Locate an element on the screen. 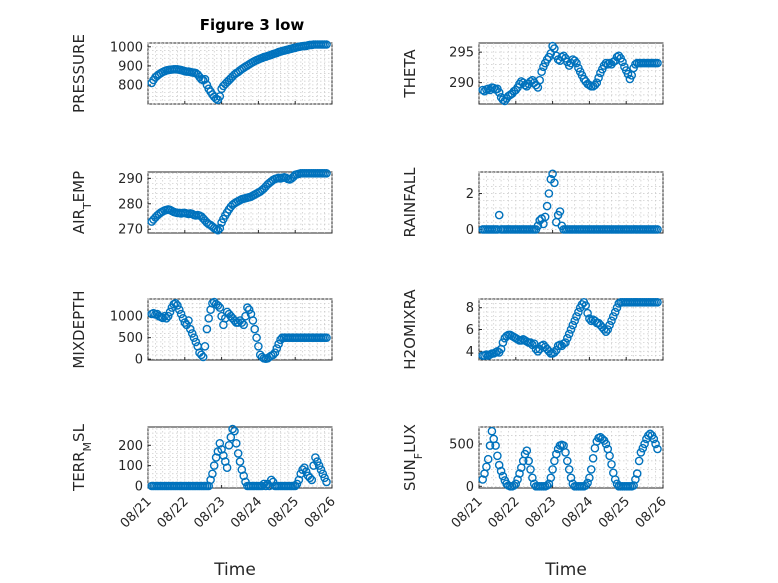 This screenshot has height=583, width=778. y-tick-label: 295 is located at coordinates (461, 53).